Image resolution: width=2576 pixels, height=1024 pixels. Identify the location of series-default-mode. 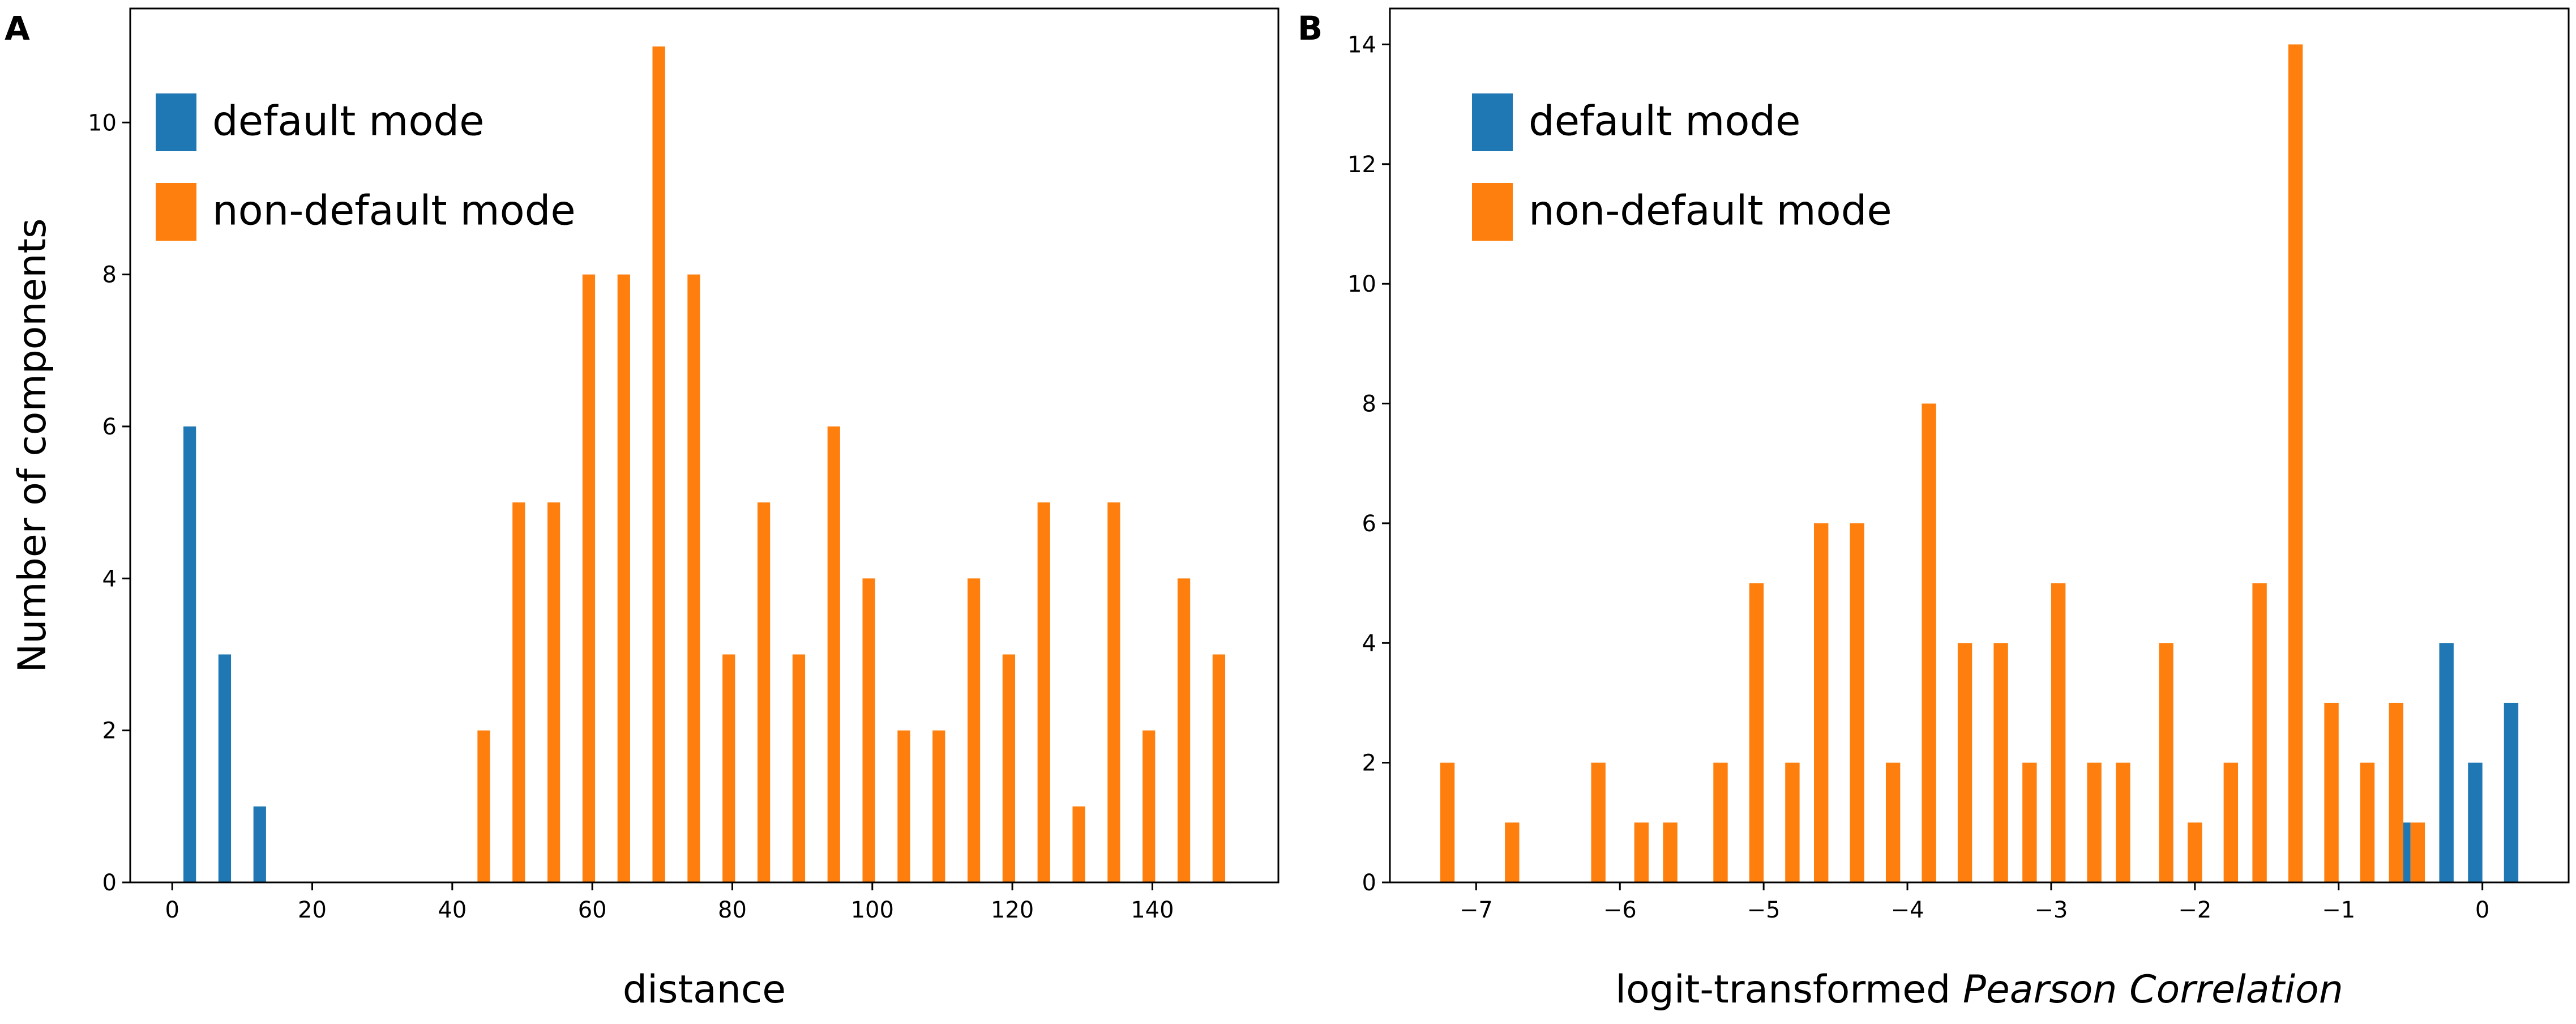
(2457, 762).